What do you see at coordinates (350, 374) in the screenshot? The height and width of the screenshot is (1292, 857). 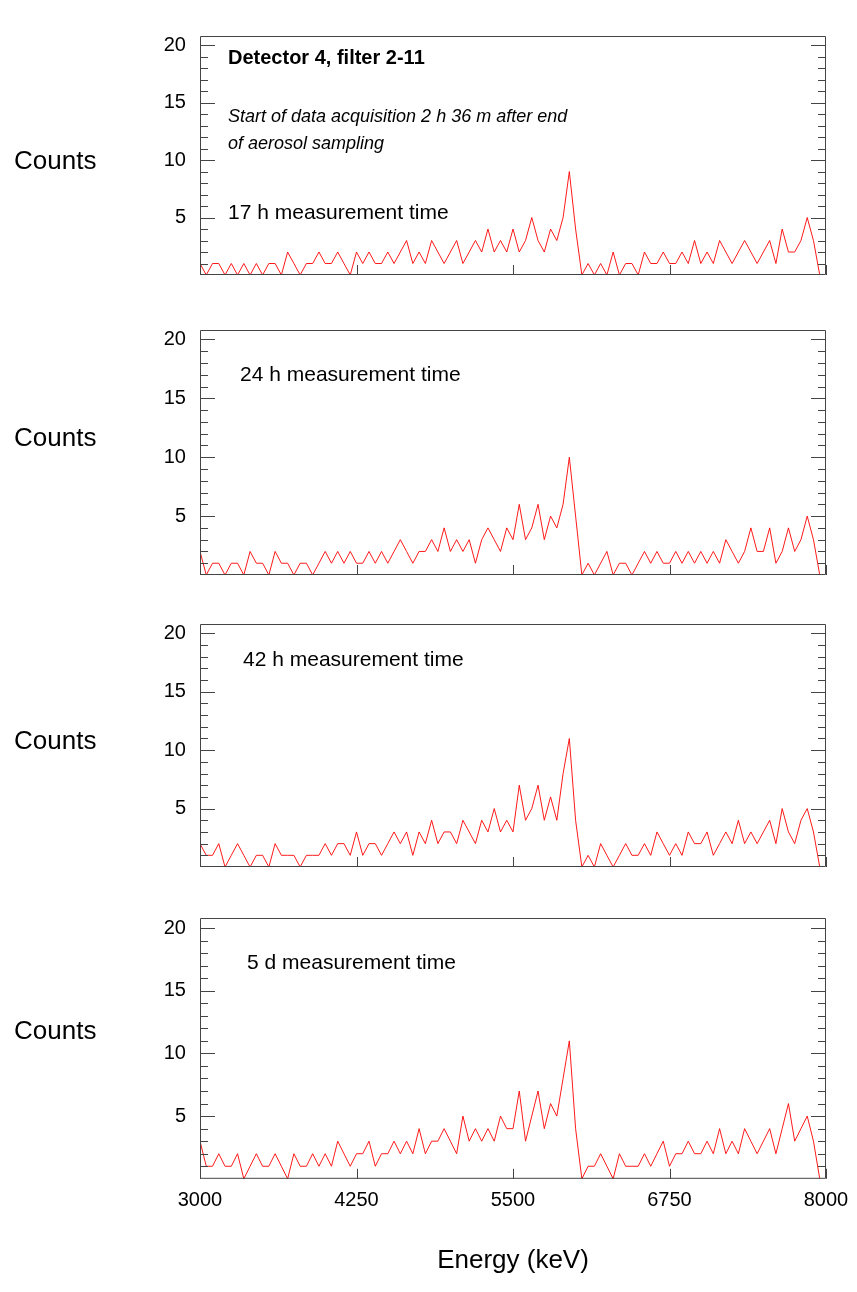 I see `annotation: 24 h measurement time` at bounding box center [350, 374].